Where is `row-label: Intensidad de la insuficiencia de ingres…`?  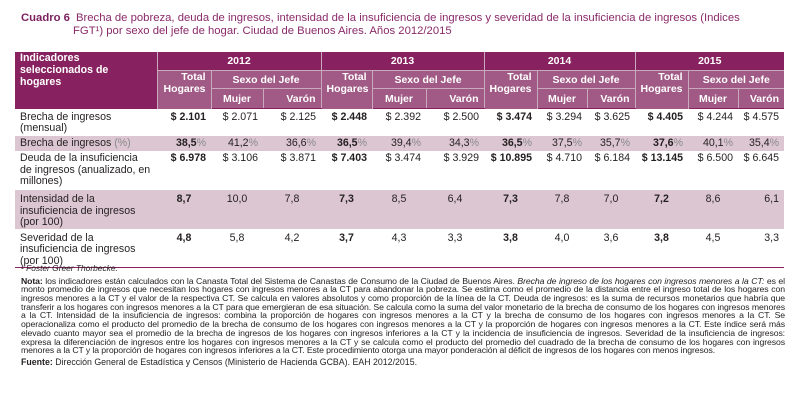 row-label: Intensidad de la insuficiencia de ingres… is located at coordinates (86, 209).